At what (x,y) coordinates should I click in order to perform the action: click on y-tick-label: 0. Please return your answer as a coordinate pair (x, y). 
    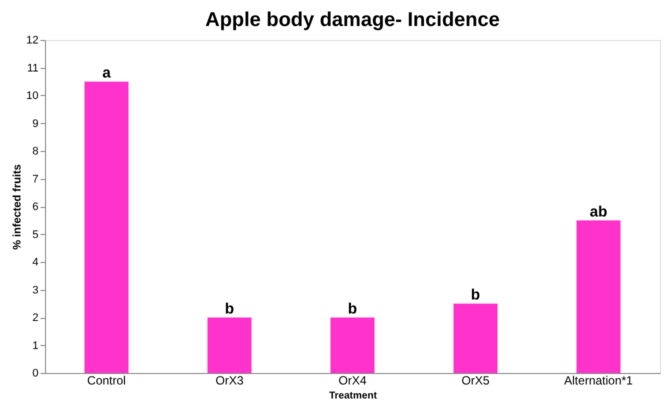
    Looking at the image, I should click on (35, 374).